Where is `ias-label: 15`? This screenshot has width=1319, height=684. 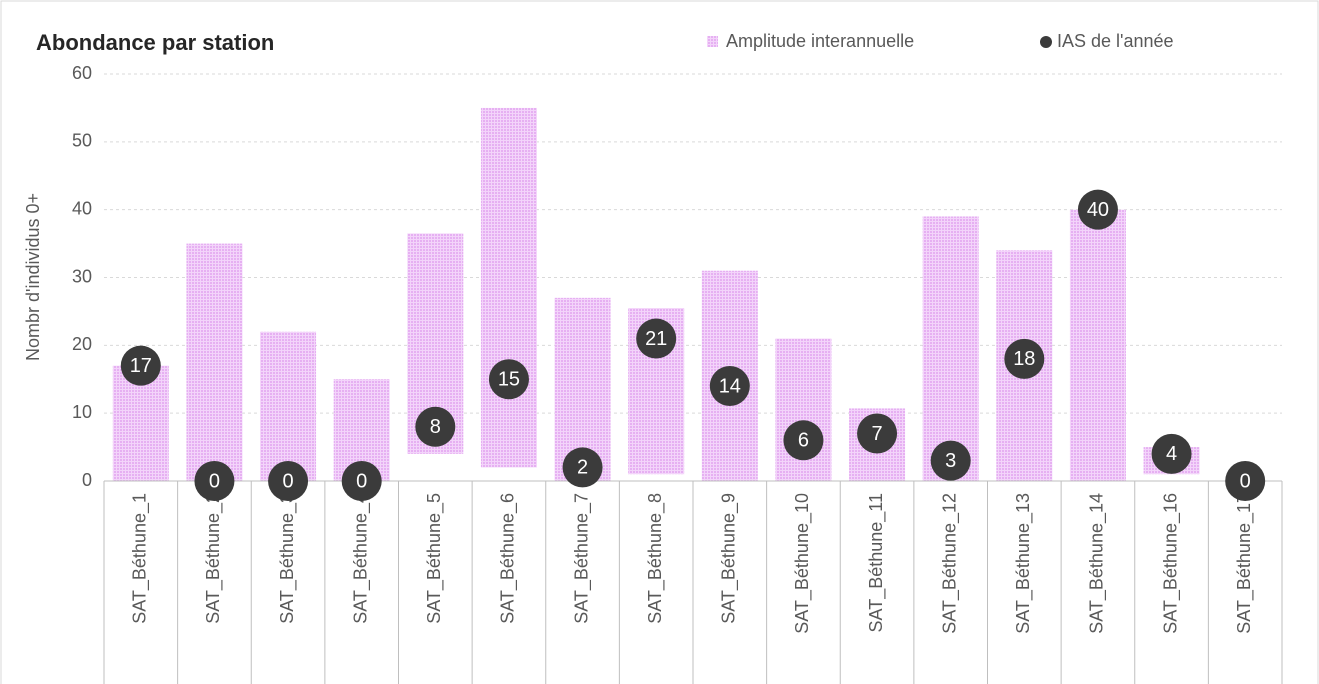
ias-label: 15 is located at coordinates (509, 380).